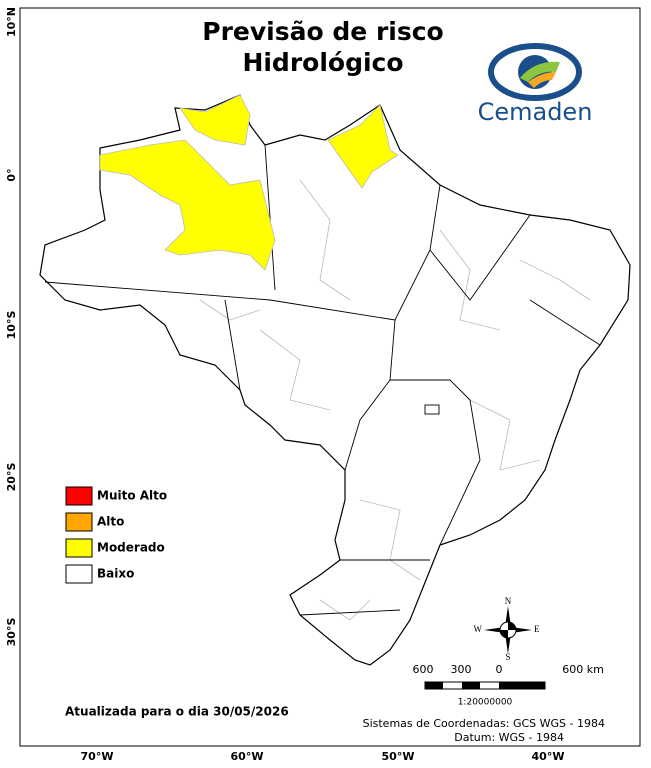 The width and height of the screenshot is (651, 768). Describe the element at coordinates (484, 723) in the screenshot. I see `crs-note: Sistemas de Coordenadas: GCS WGS - 1984` at that location.